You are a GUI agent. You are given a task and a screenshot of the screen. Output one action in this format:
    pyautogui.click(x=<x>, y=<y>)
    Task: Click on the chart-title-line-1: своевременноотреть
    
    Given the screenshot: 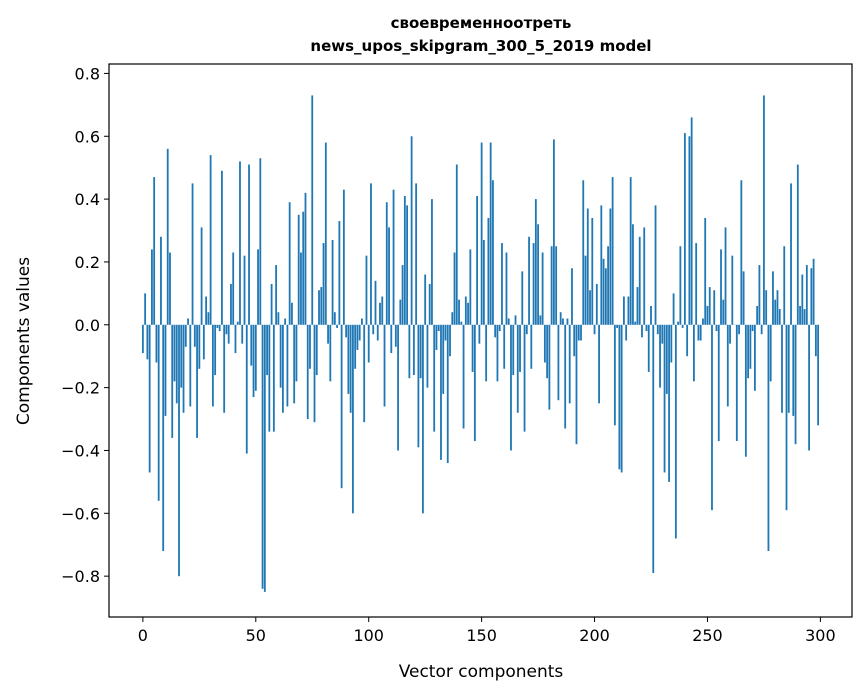 What is the action you would take?
    pyautogui.click(x=481, y=23)
    